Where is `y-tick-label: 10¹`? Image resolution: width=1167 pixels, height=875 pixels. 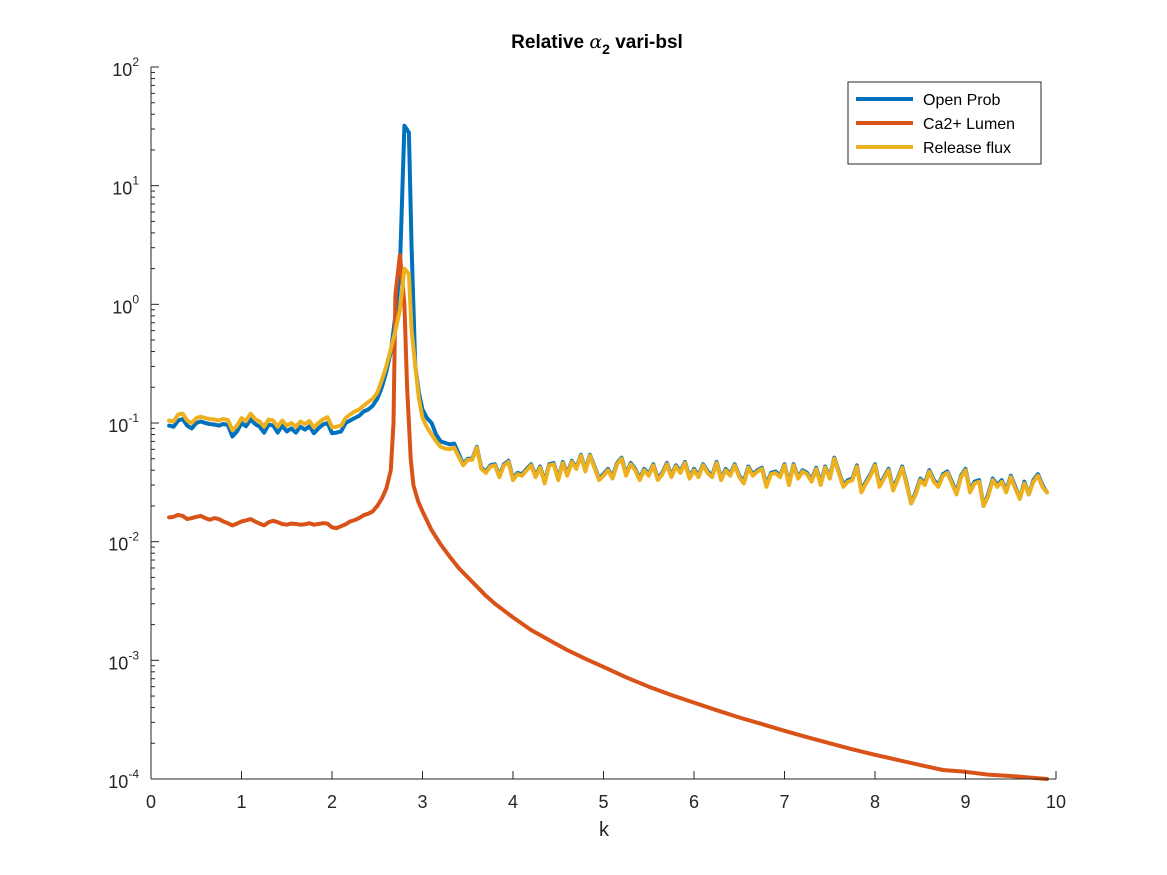
y-tick-label: 10¹ is located at coordinates (125, 186).